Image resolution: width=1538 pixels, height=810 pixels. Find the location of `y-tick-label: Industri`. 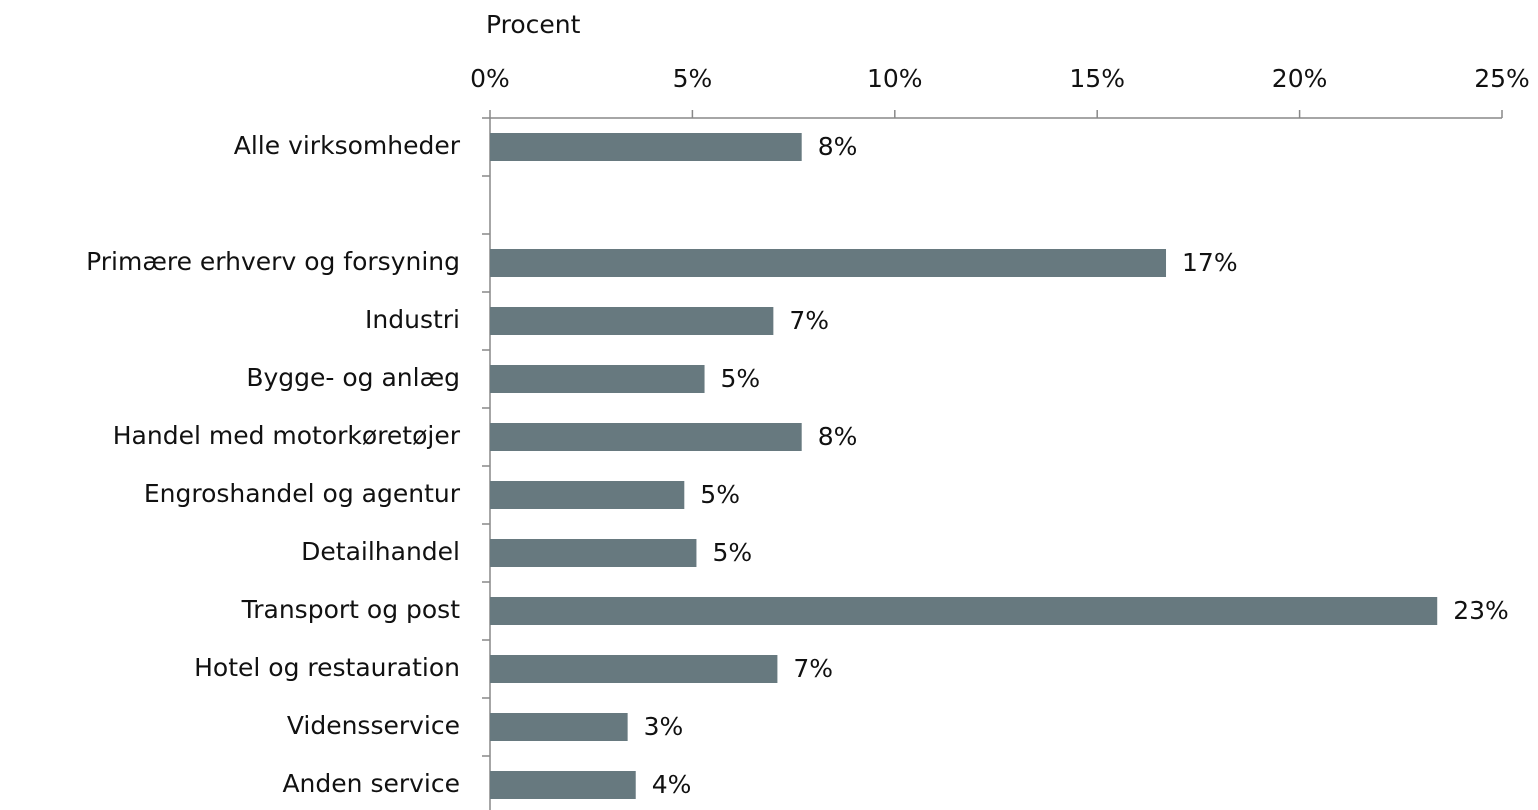

y-tick-label: Industri is located at coordinates (412, 319).